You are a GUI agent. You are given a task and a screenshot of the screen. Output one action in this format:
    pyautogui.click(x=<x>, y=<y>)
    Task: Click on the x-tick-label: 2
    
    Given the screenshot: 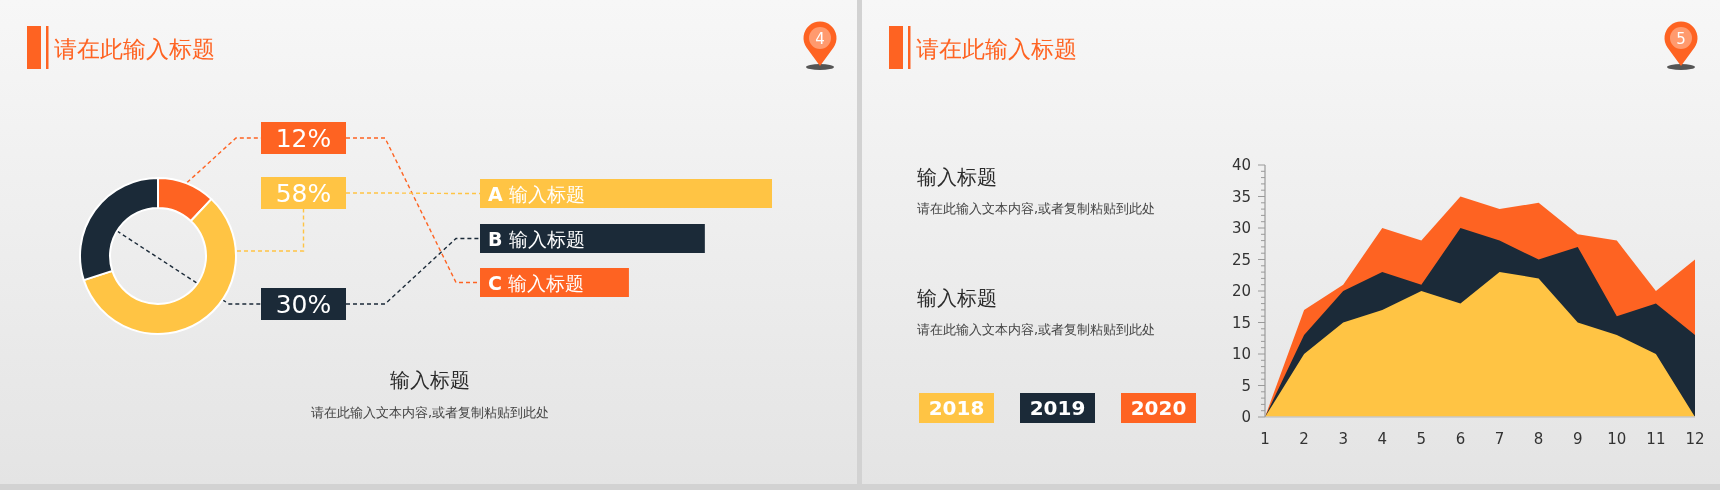 What is the action you would take?
    pyautogui.click(x=1304, y=439)
    